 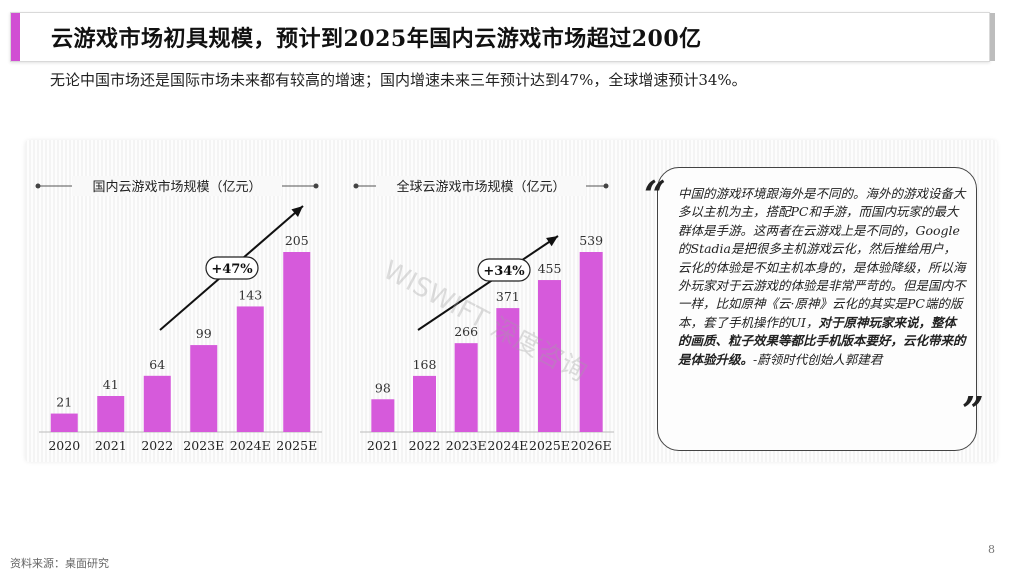 What do you see at coordinates (376, 39) in the screenshot?
I see `page-title: 云游戏市场初具规模，预计到2025年国内云游戏市场超过200亿` at bounding box center [376, 39].